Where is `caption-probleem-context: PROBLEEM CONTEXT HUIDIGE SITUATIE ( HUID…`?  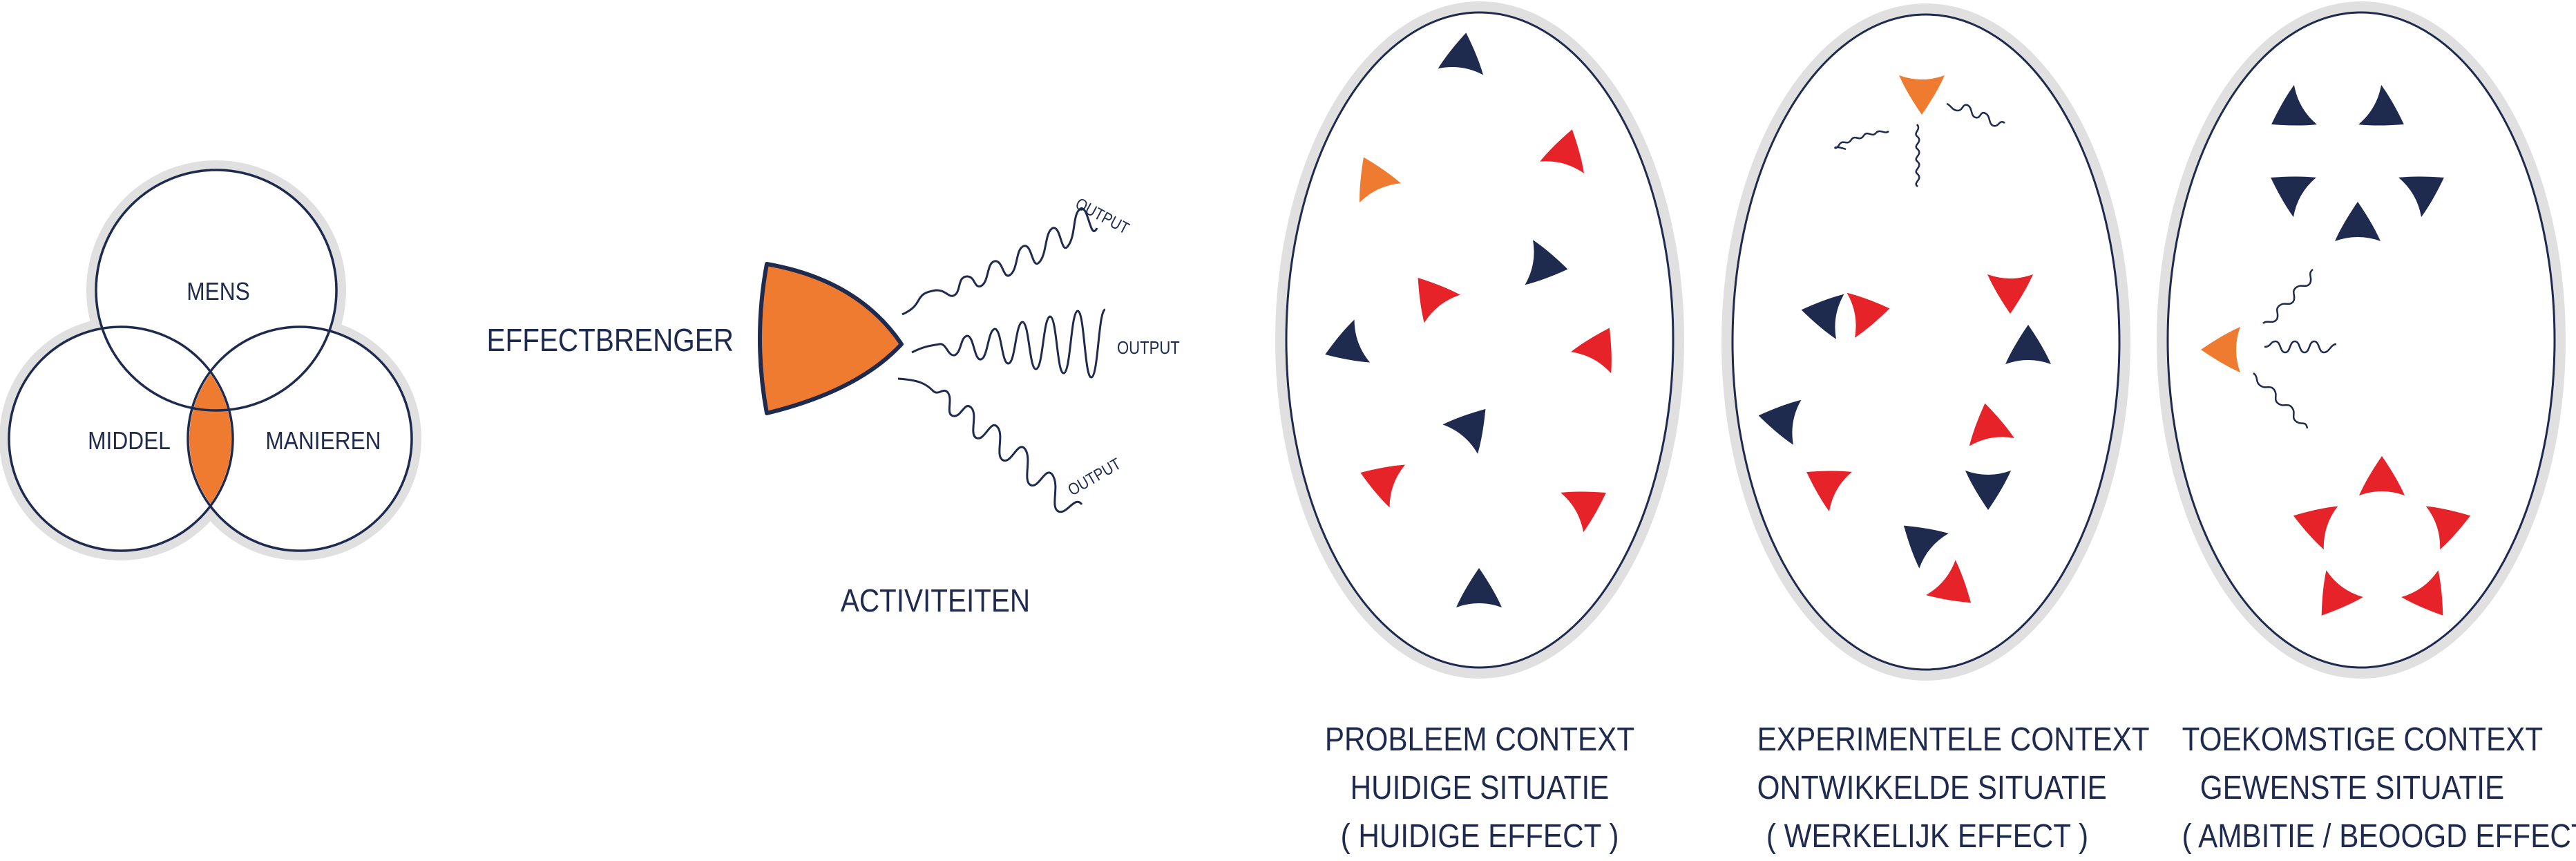
caption-probleem-context: PROBLEEM CONTEXT HUIDIGE SITUATIE ( HUID… is located at coordinates (1480, 789).